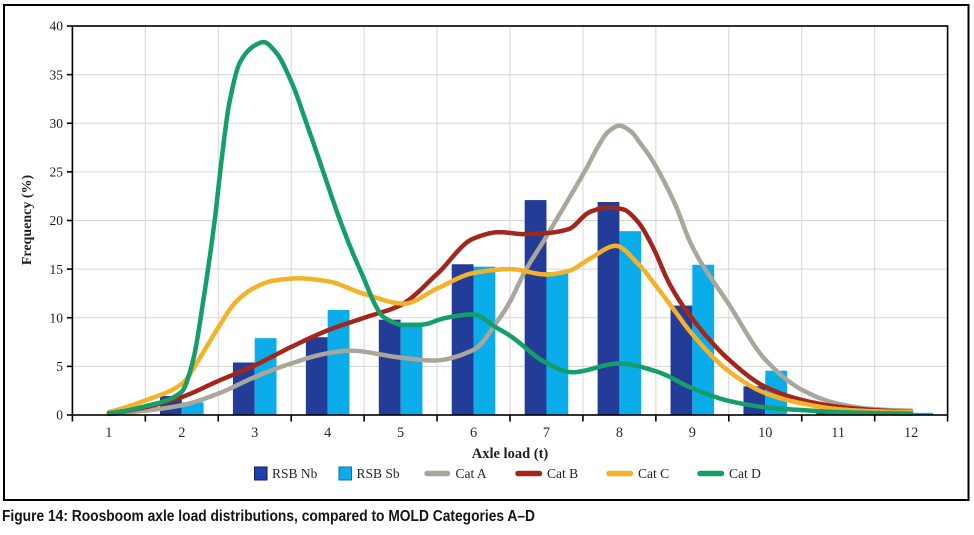 Image resolution: width=974 pixels, height=535 pixels. What do you see at coordinates (254, 433) in the screenshot?
I see `svg-text: 3` at bounding box center [254, 433].